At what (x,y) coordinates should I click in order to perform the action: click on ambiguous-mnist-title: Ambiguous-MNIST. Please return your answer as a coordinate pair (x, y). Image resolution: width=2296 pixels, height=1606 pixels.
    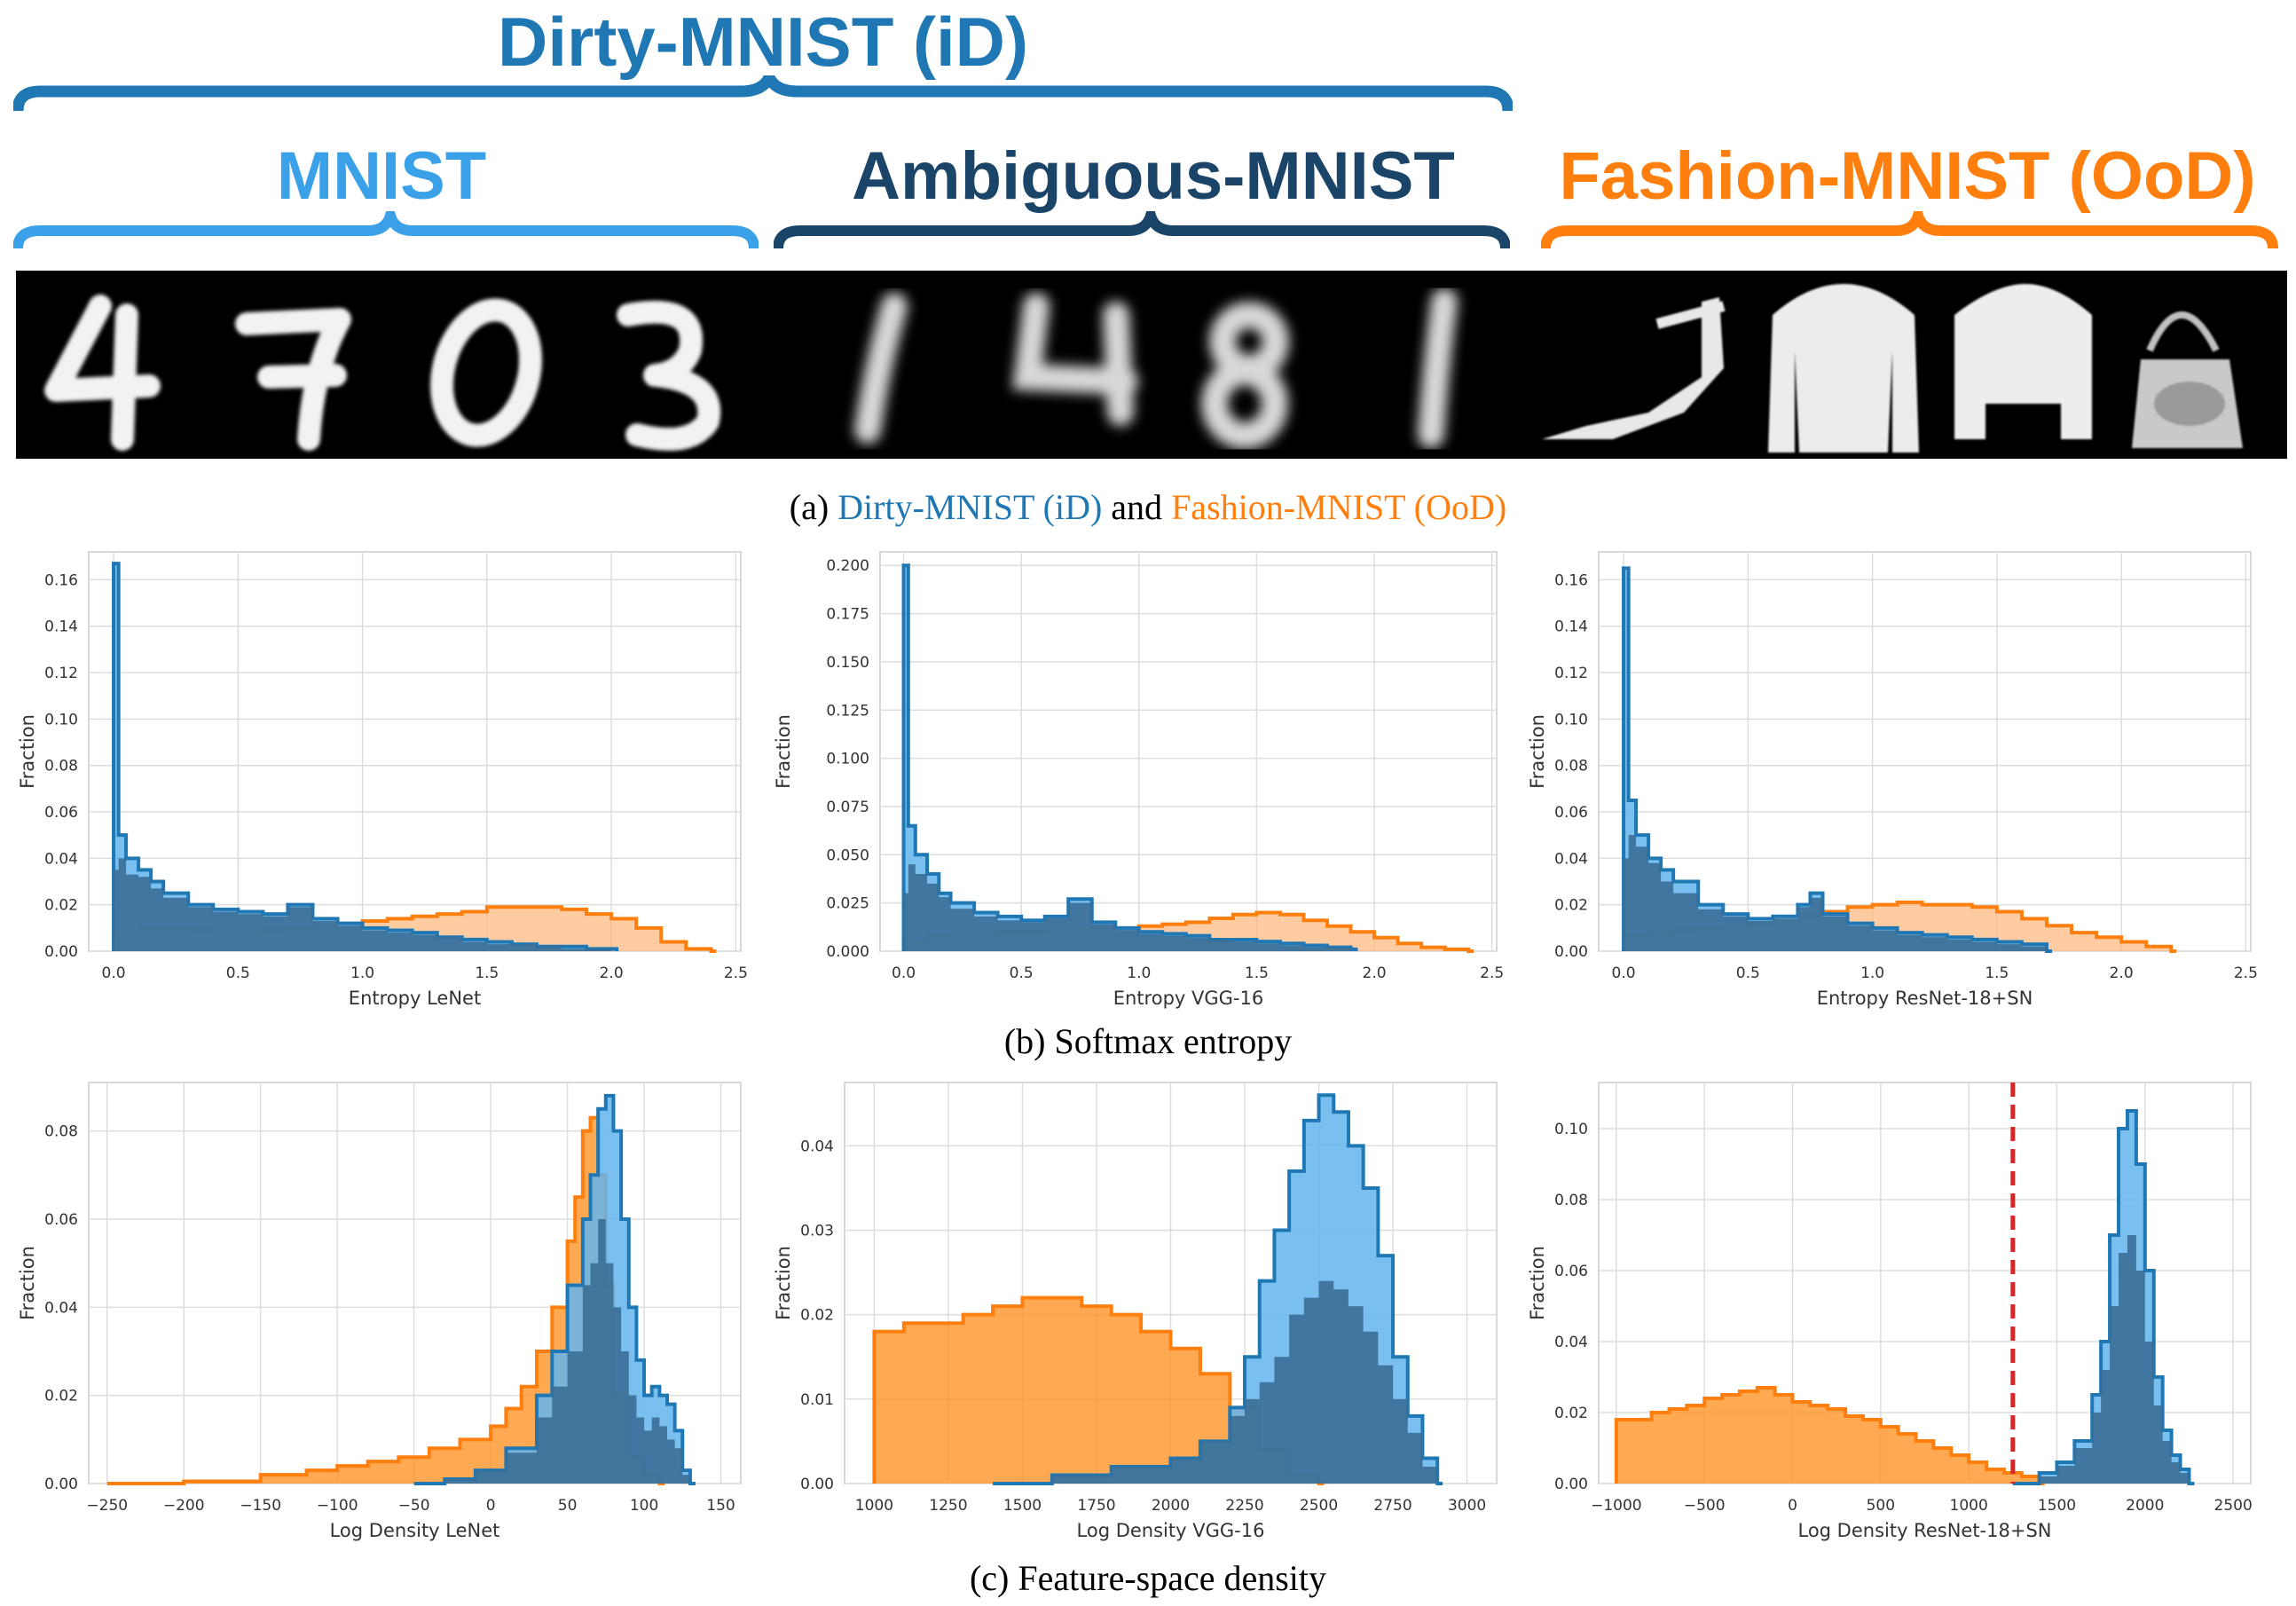
    Looking at the image, I should click on (1153, 176).